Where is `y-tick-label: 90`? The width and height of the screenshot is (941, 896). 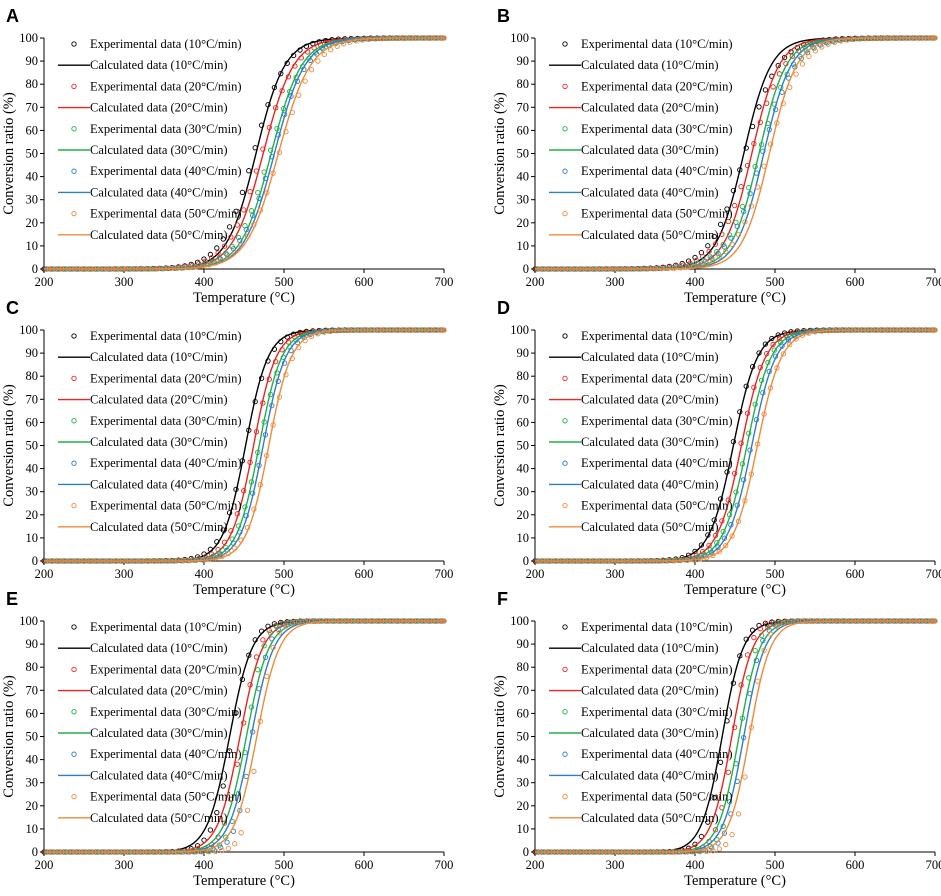
y-tick-label: 90 is located at coordinates (32, 644).